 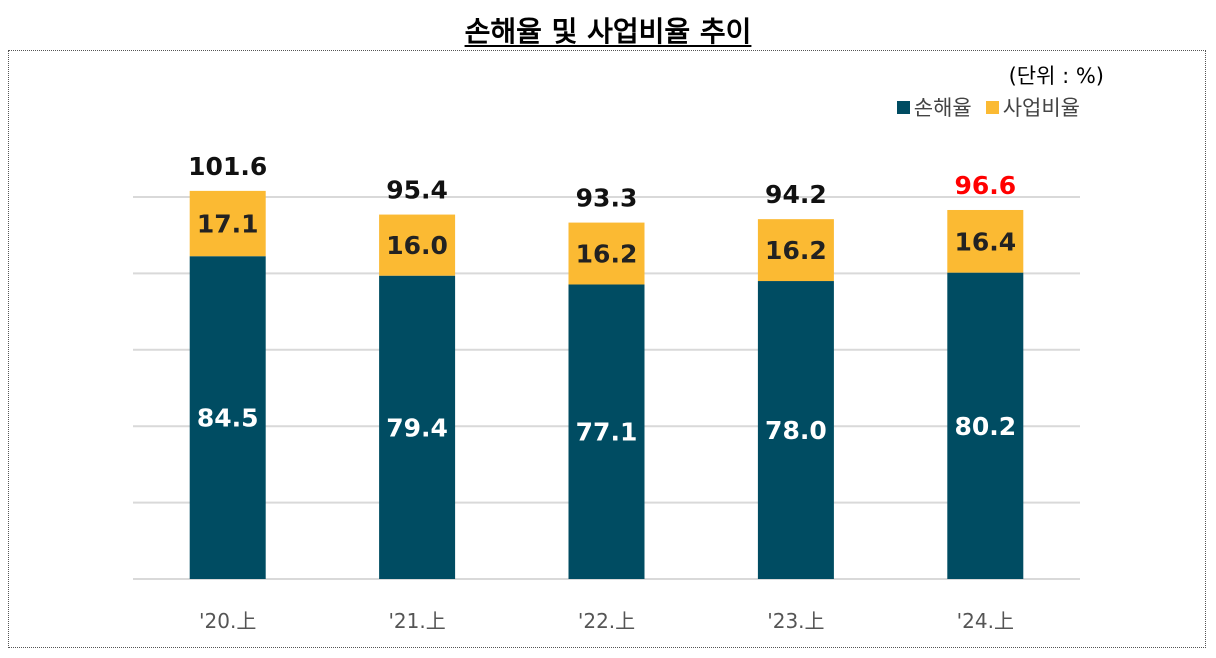 I want to click on chart-title-text: 손해율 및 사업비율 추이, so click(x=608, y=31).